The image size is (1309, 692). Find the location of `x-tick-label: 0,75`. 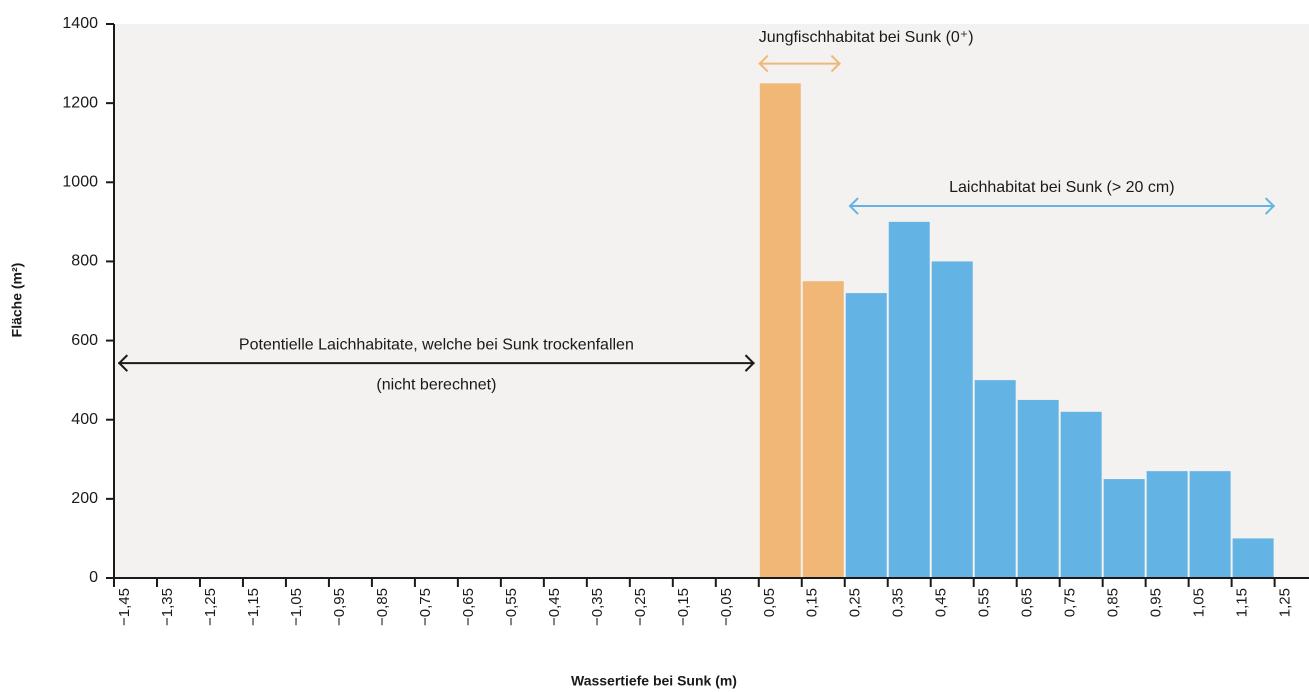

x-tick-label: 0,75 is located at coordinates (1070, 602).